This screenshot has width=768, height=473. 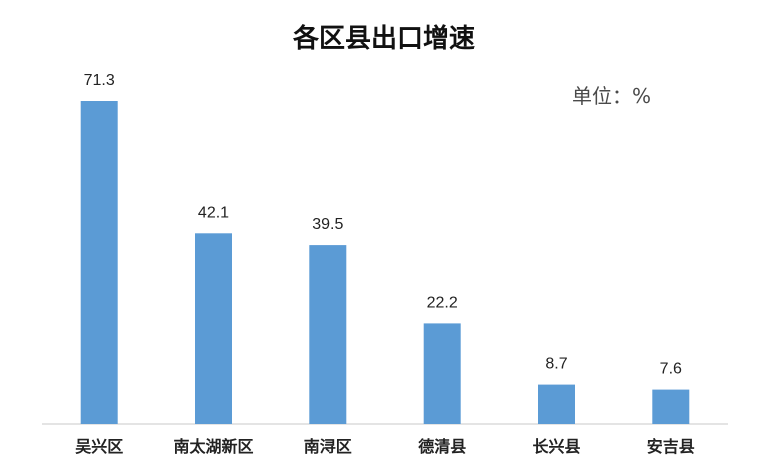 What do you see at coordinates (213, 212) in the screenshot?
I see `value-label-1: 42.1` at bounding box center [213, 212].